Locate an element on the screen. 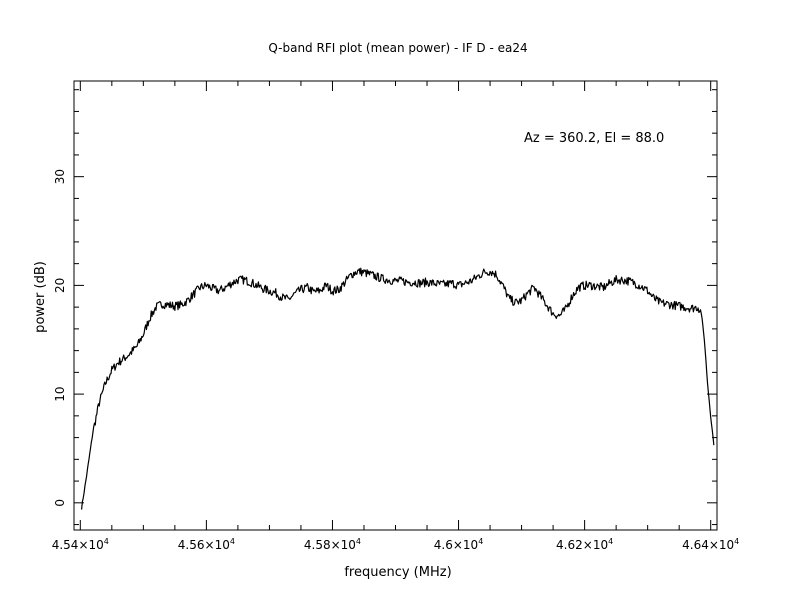 This screenshot has width=792, height=612. y-axis-label: power (dB) is located at coordinates (40, 297).